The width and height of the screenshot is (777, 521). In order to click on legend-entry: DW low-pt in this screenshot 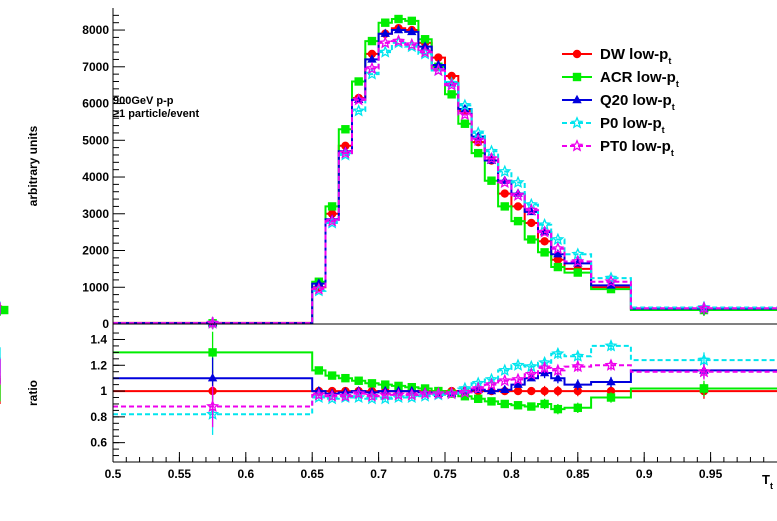, I will do `click(616, 56)`.